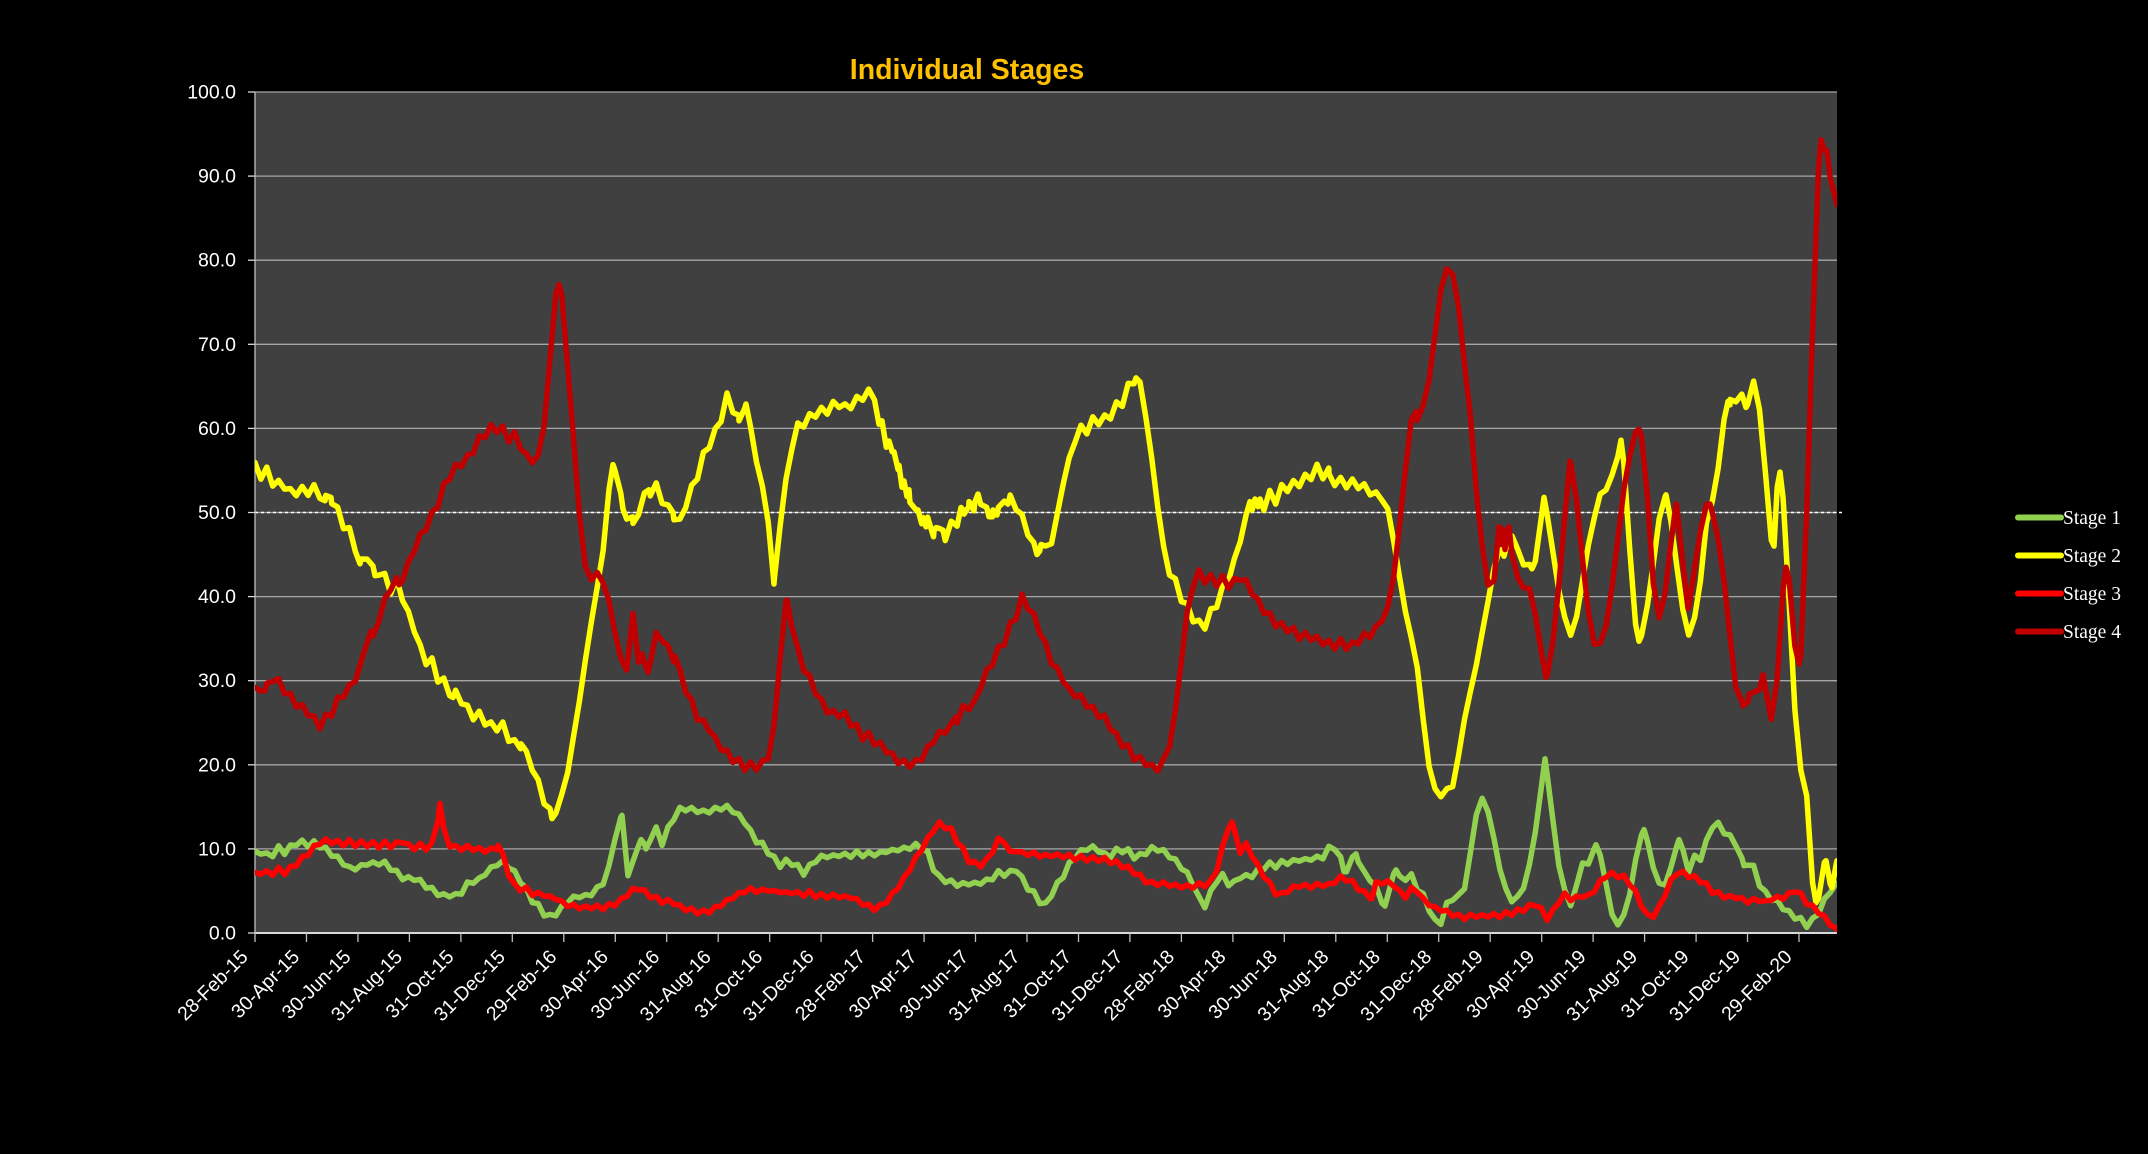 This screenshot has height=1154, width=2148. What do you see at coordinates (217, 513) in the screenshot?
I see `svg-text: 50.0` at bounding box center [217, 513].